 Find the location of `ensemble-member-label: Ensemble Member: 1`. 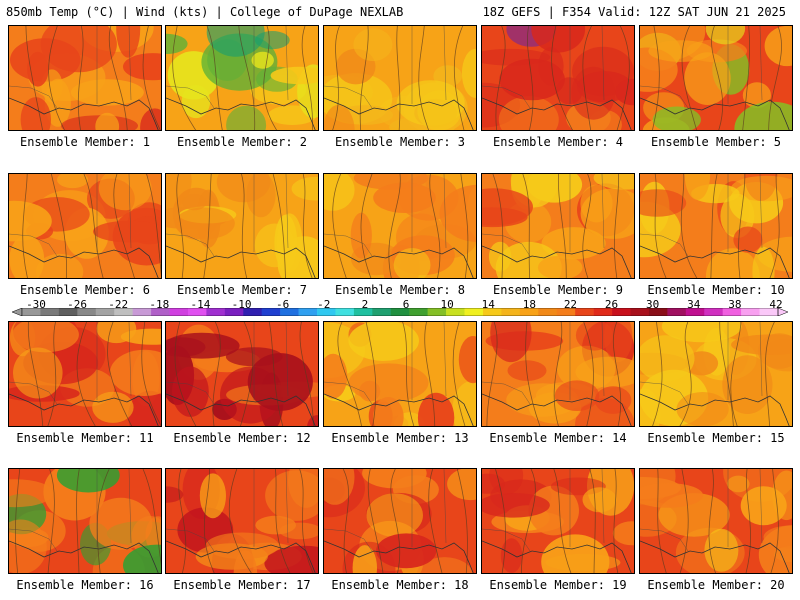

ensemble-member-label: Ensemble Member: 1 is located at coordinates (85, 142).